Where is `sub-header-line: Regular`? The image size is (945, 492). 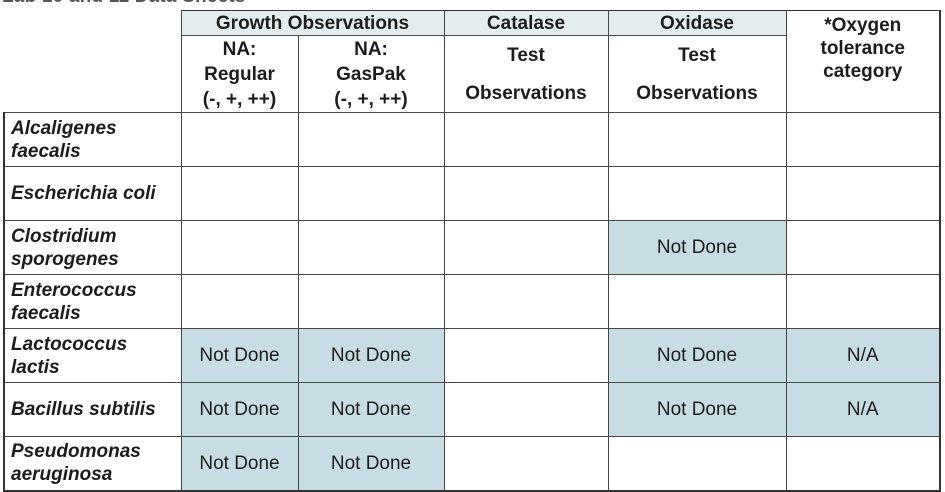
sub-header-line: Regular is located at coordinates (239, 74).